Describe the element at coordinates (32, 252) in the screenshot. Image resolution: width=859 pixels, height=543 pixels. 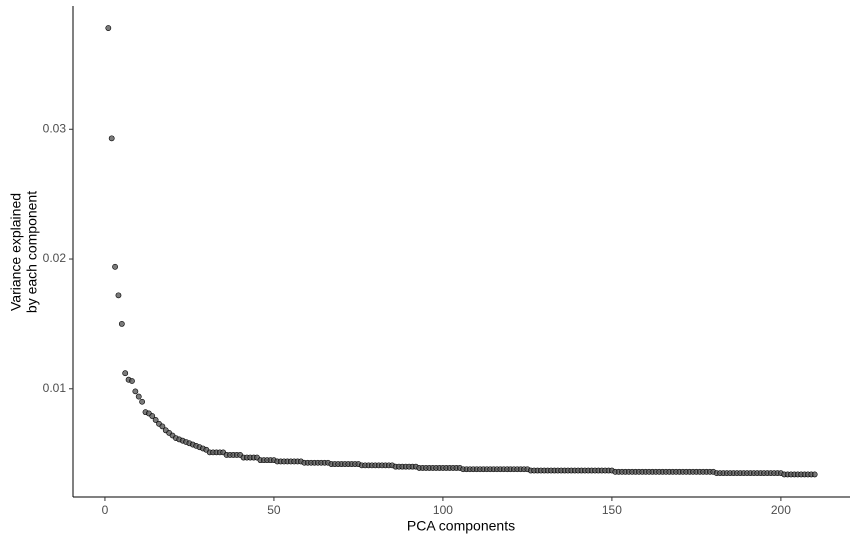
I see `y-axis-title: by each component` at that location.